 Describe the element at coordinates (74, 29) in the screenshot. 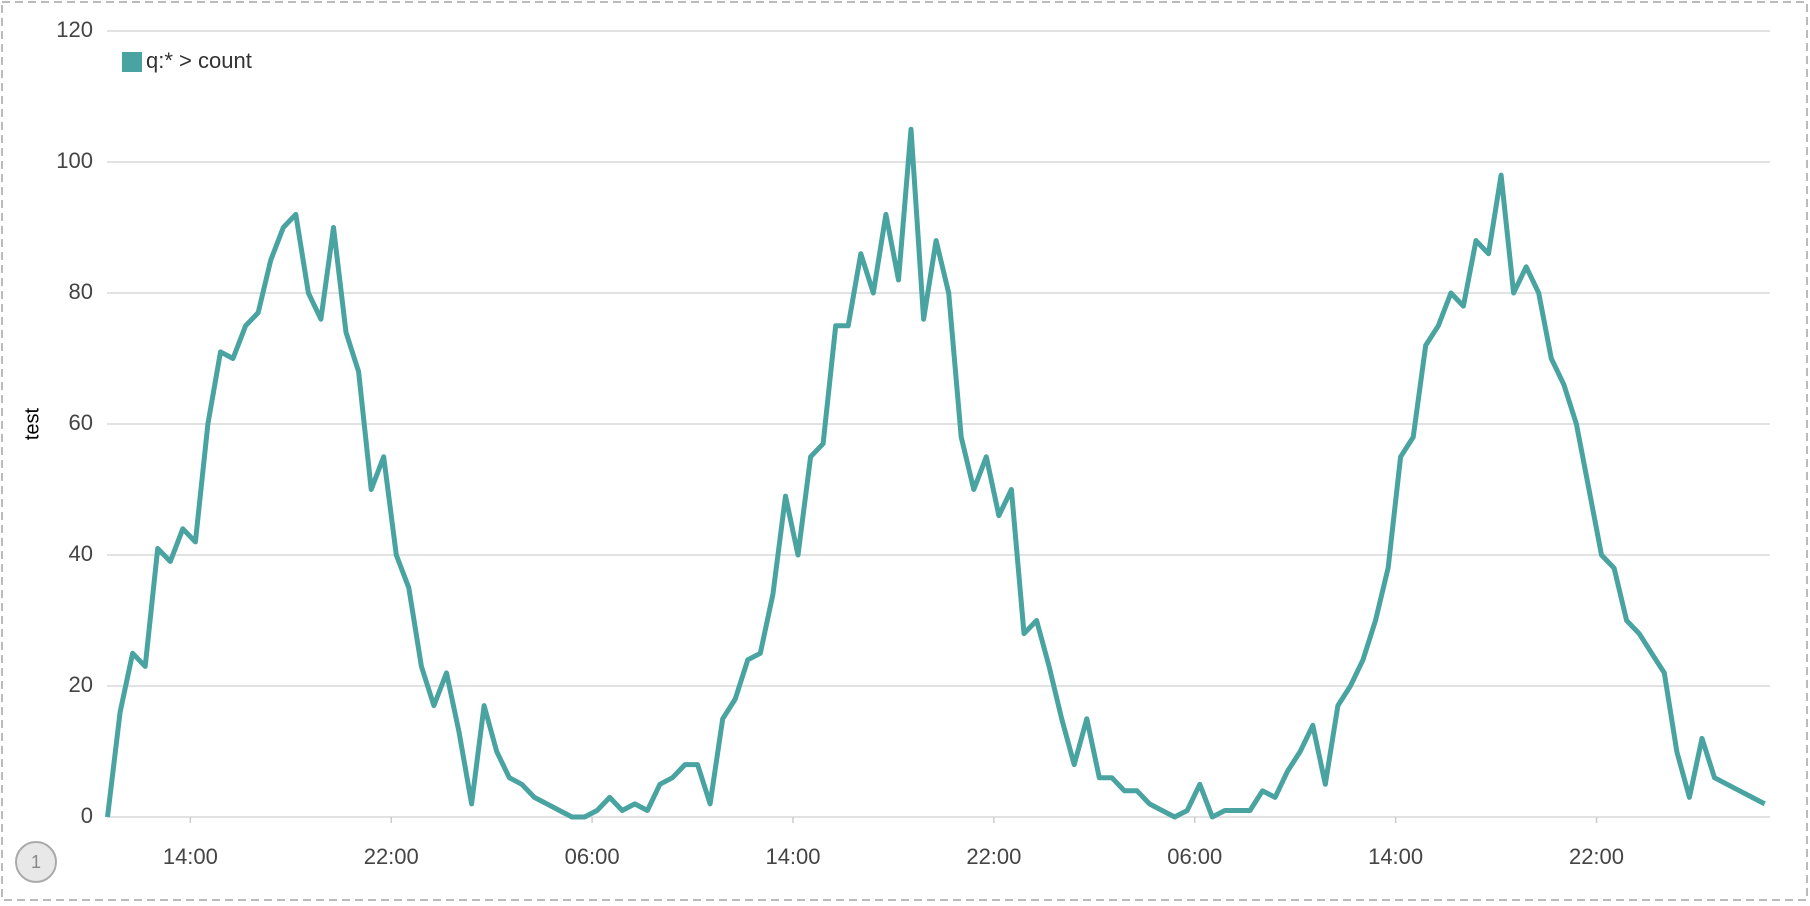

I see `y-tick-label: 120` at that location.